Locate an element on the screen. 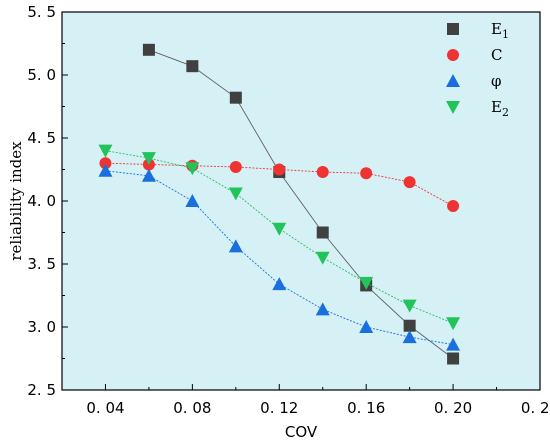  x-tick-label: 0. 08 is located at coordinates (192, 408).